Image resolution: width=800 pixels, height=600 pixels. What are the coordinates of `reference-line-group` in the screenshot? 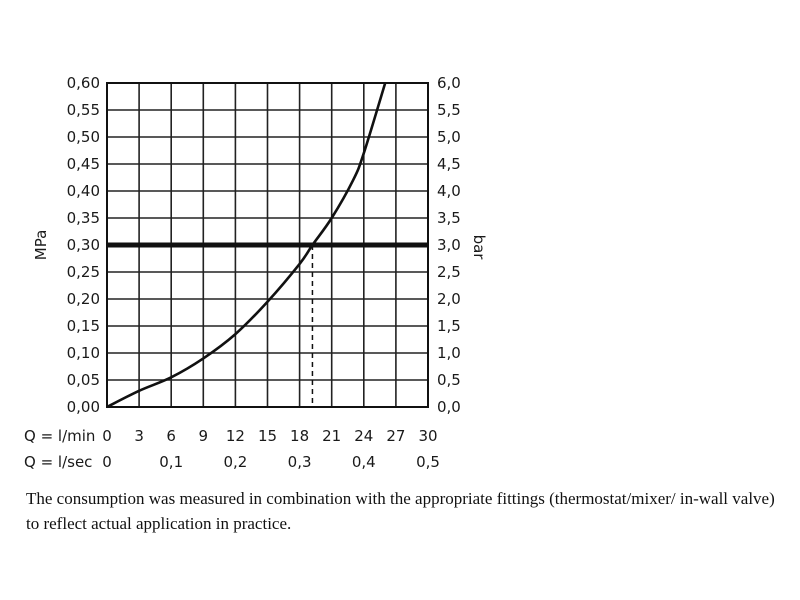 It's located at (267, 324).